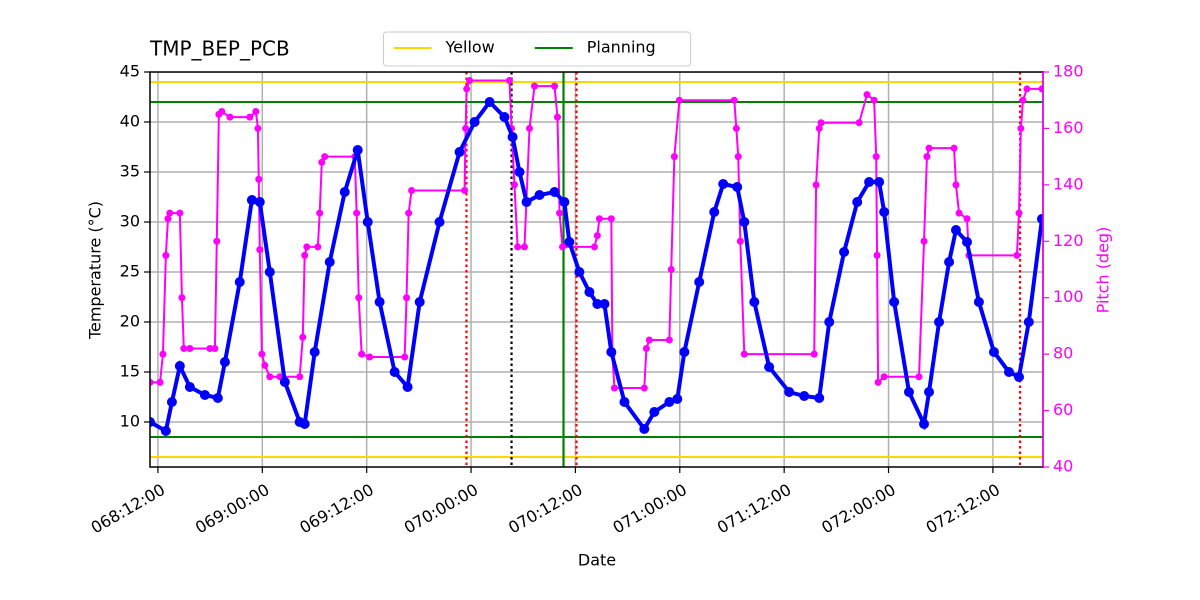  I want to click on y-tick-label: 25, so click(130, 271).